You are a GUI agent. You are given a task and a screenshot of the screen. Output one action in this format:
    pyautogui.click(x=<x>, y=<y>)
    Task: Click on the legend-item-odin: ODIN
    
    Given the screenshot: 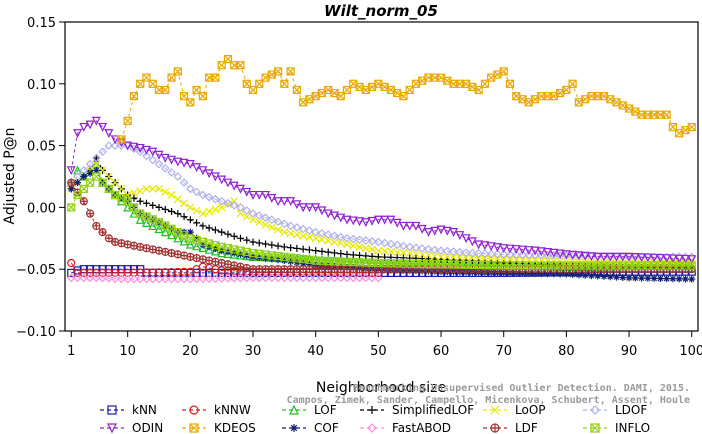 What is the action you would take?
    pyautogui.click(x=131, y=427)
    